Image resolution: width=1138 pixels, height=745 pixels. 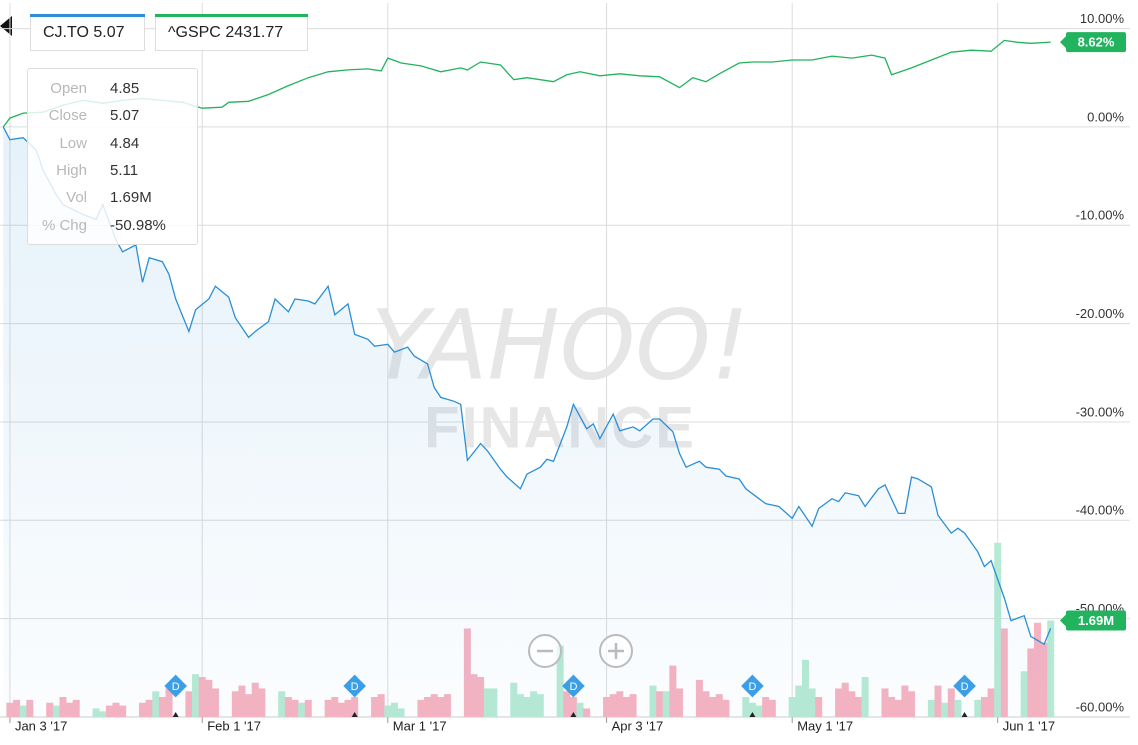 I want to click on tooltip-row: Close 5.07, so click(x=112, y=116).